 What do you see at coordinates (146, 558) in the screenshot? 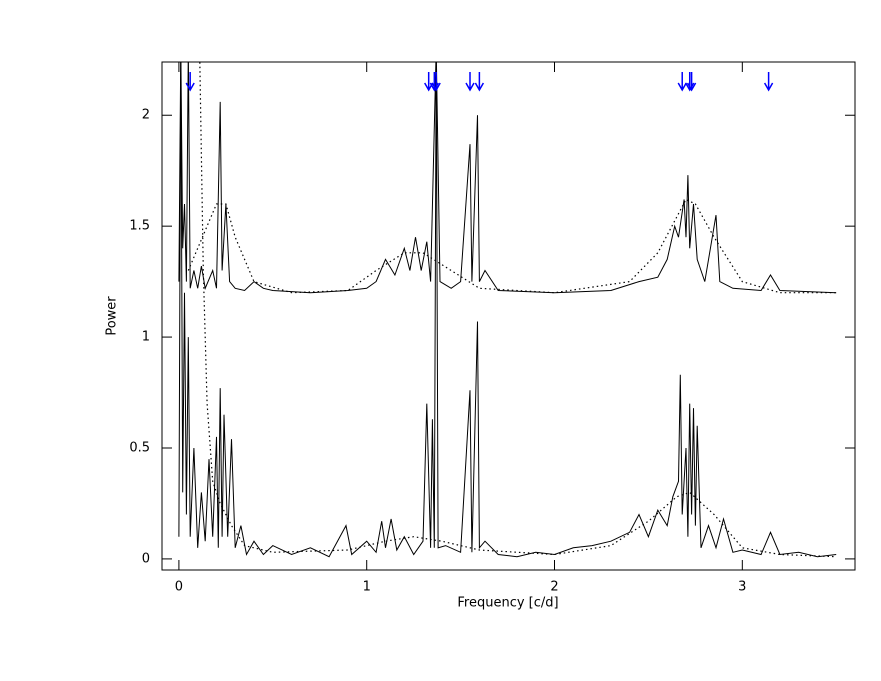
I see `y-tick-label: 0` at bounding box center [146, 558].